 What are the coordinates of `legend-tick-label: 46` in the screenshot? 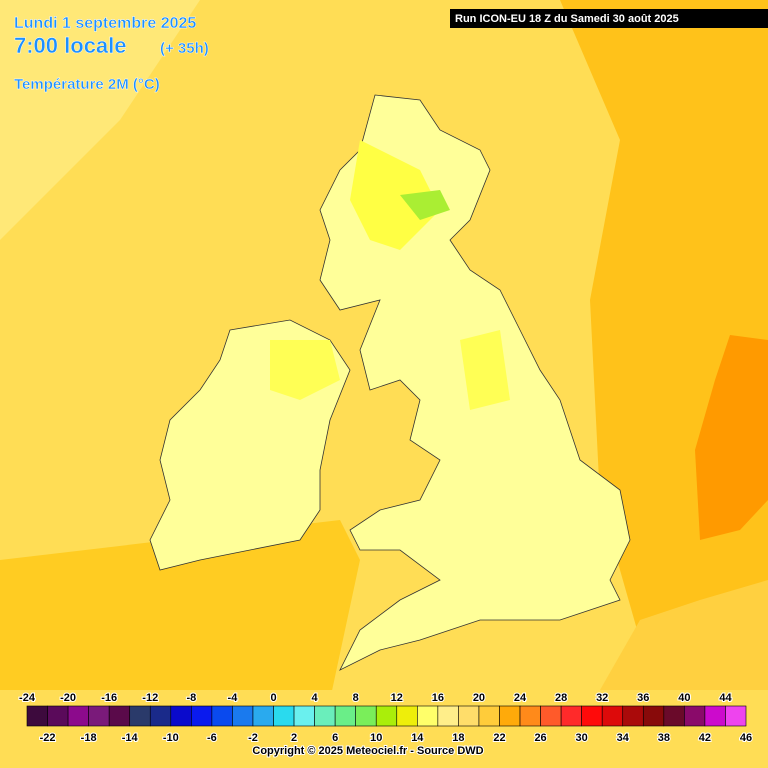 It's located at (746, 738).